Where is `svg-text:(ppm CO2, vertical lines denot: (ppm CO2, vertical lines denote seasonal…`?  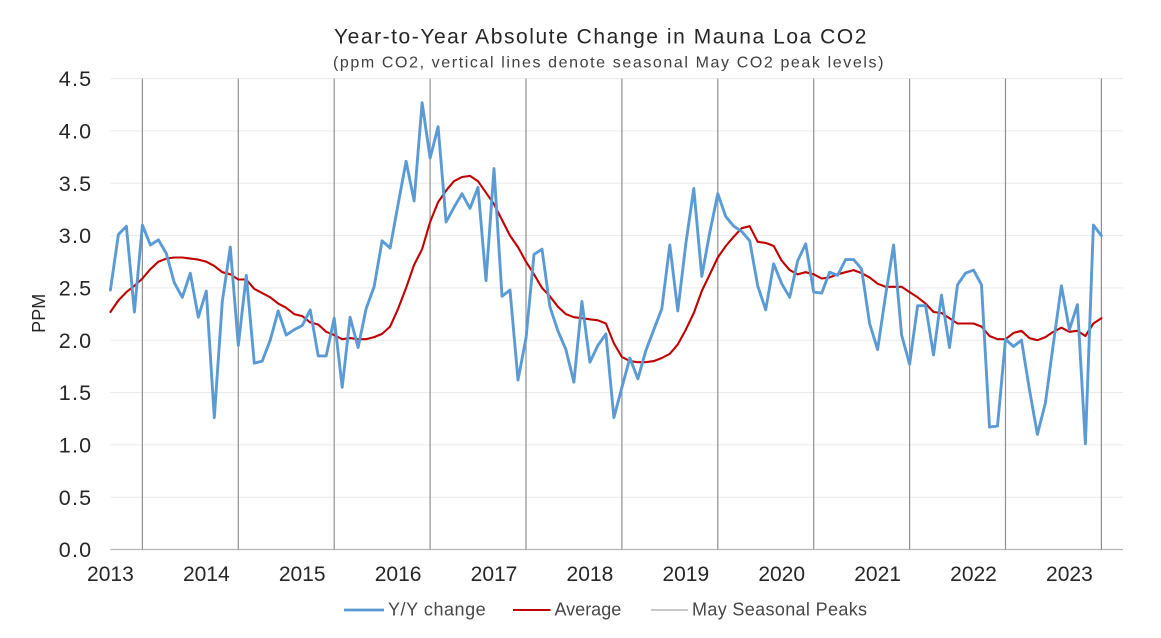 svg-text:(ppm CO2, vertical lines denot: (ppm CO2, vertical lines denote seasonal… is located at coordinates (609, 63).